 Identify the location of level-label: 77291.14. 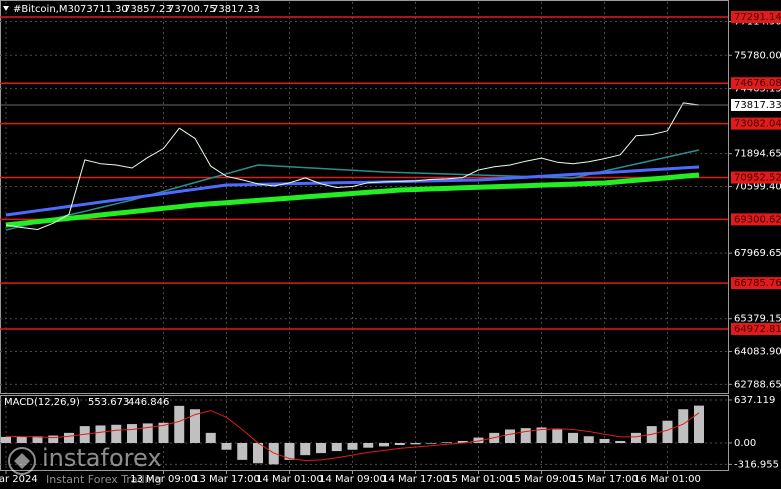
(757, 17).